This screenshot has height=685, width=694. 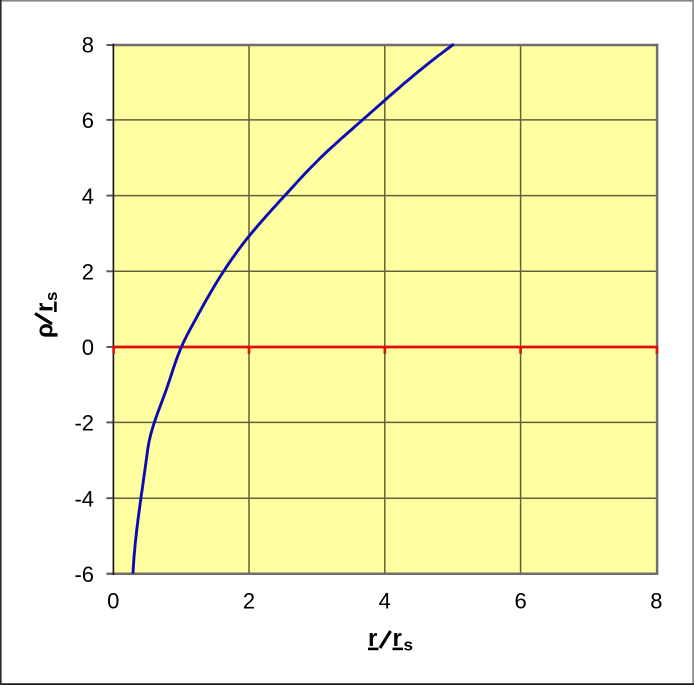 I want to click on svg-text: -2, so click(x=84, y=423).